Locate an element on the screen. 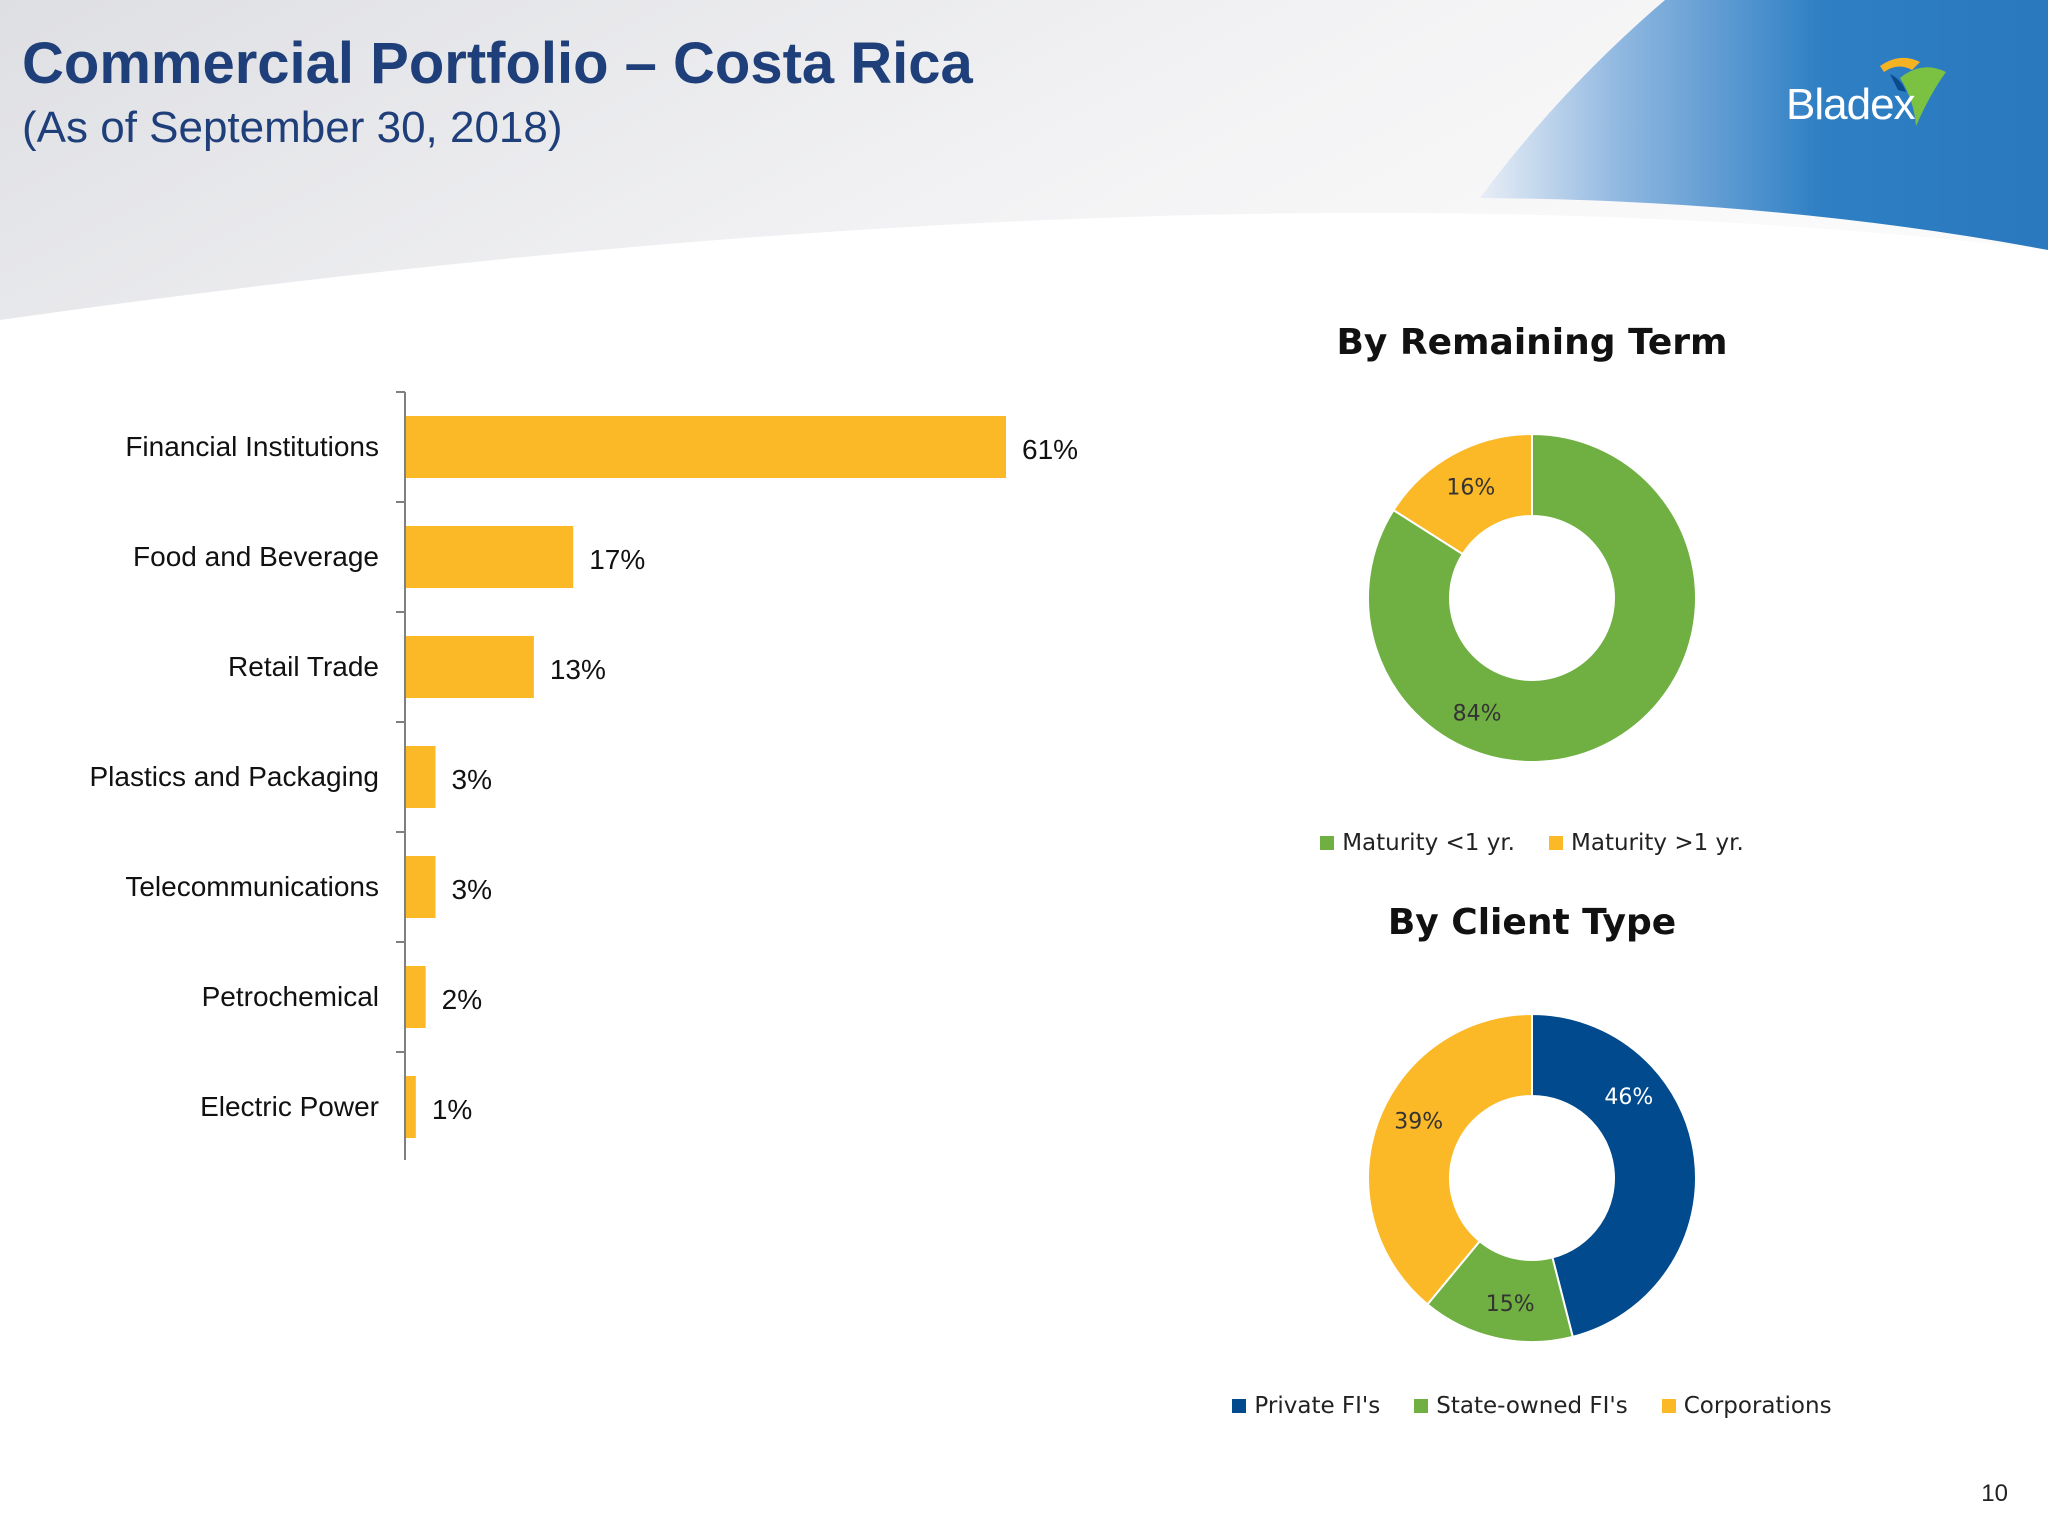 This screenshot has height=1536, width=2048. category-label: Retail Trade is located at coordinates (303, 666).